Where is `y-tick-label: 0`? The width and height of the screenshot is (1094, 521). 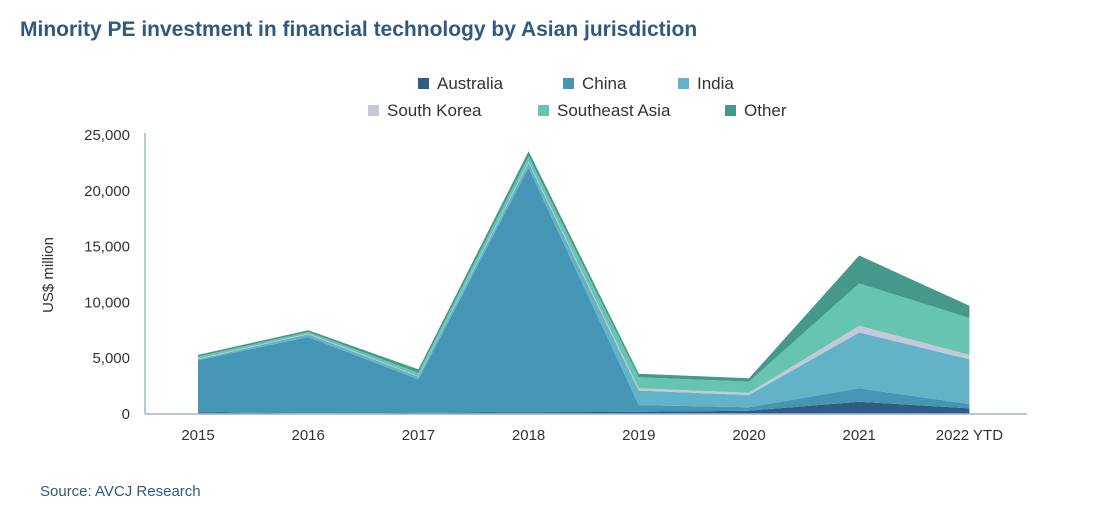
y-tick-label: 0 is located at coordinates (126, 414).